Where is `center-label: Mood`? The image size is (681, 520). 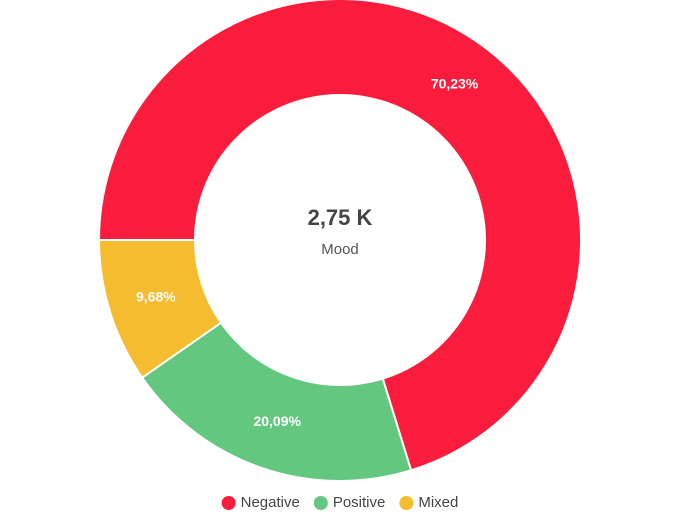
center-label: Mood is located at coordinates (340, 249).